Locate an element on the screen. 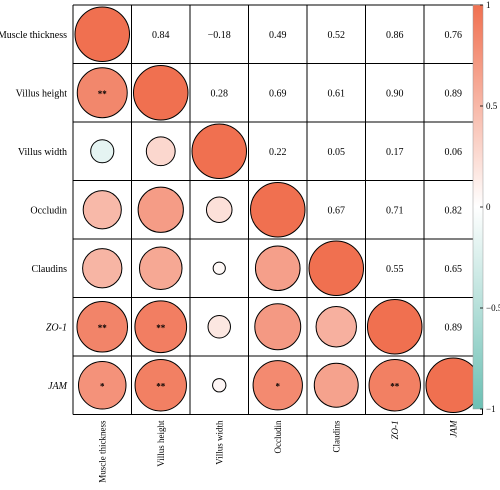 This screenshot has height=490, width=500. column-label: ZO-1 is located at coordinates (395, 430).